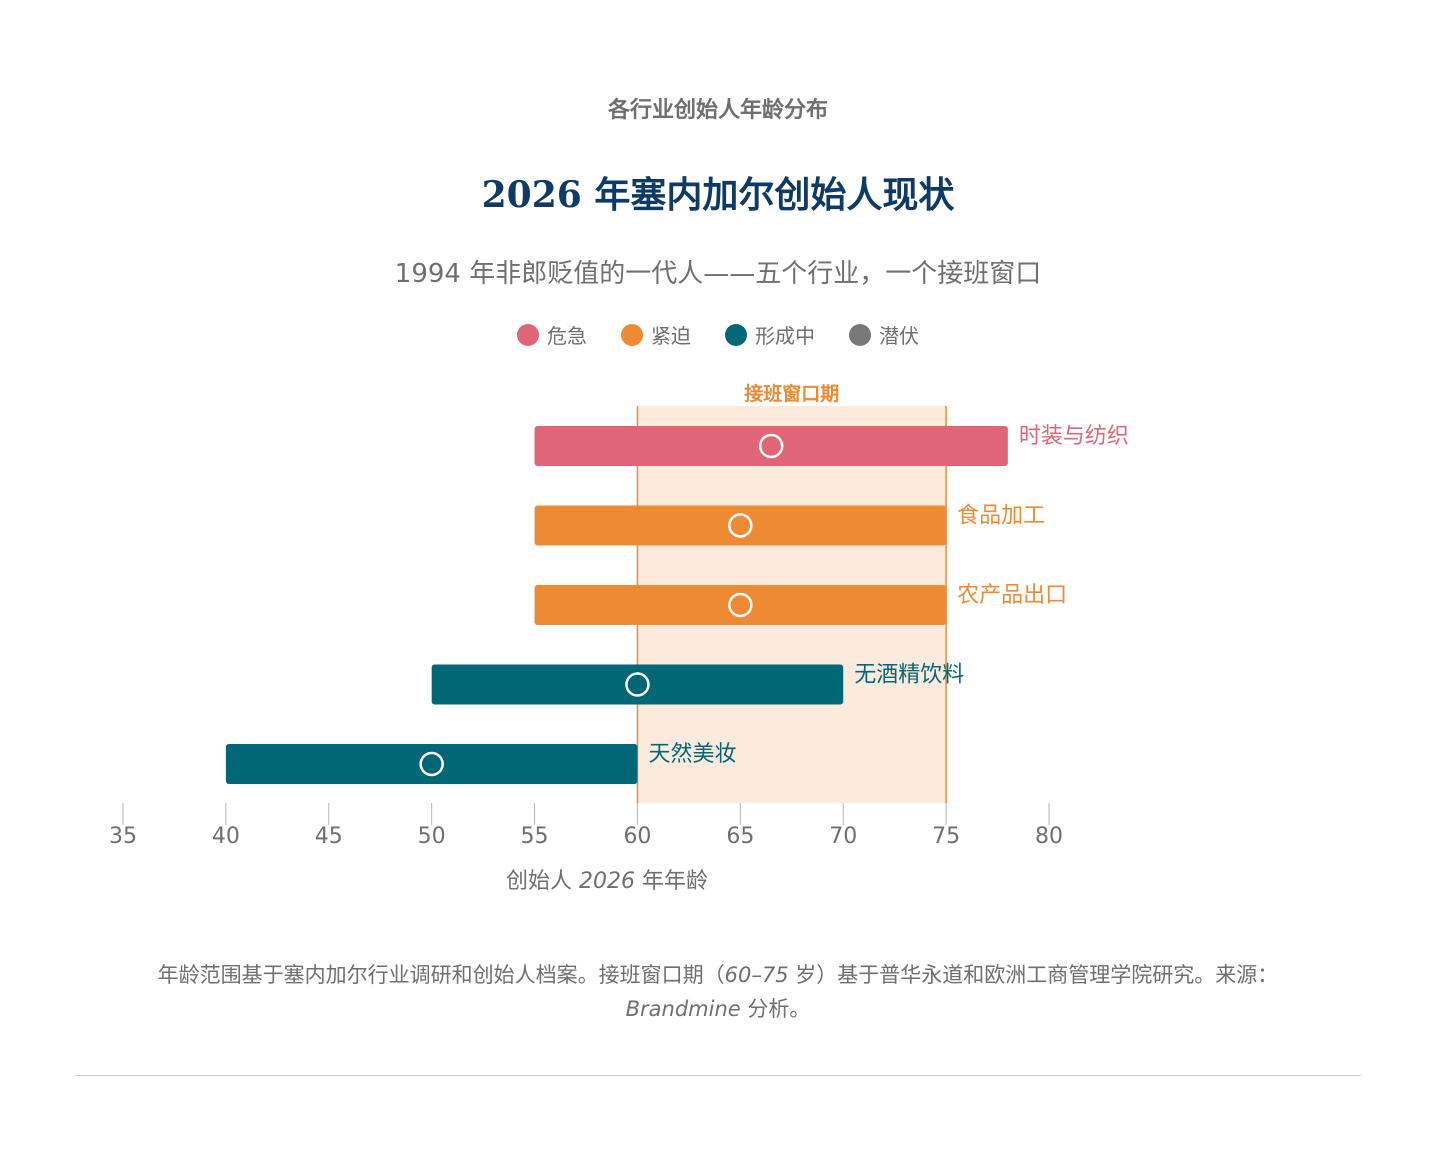 This screenshot has width=1436, height=1159. What do you see at coordinates (432, 836) in the screenshot?
I see `x-tick-label: 50` at bounding box center [432, 836].